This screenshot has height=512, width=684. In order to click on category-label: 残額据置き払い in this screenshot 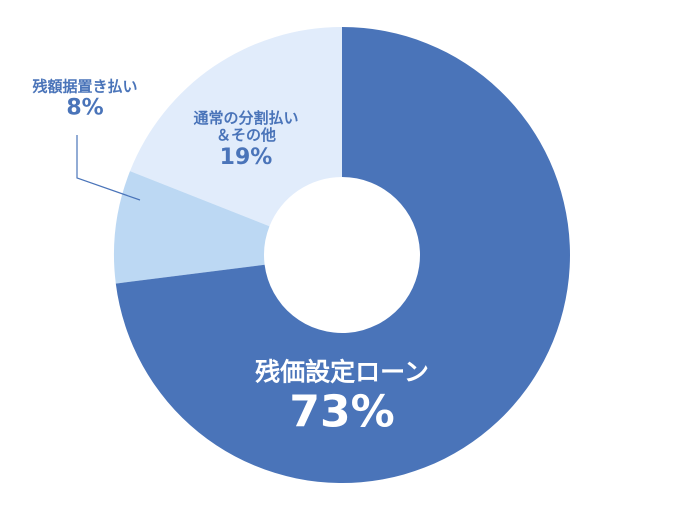, I will do `click(85, 86)`.